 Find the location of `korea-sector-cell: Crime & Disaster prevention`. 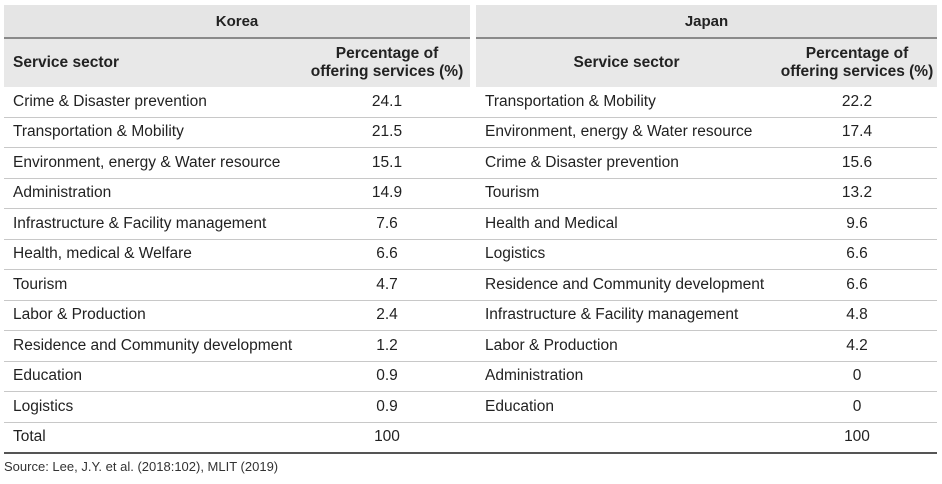

korea-sector-cell: Crime & Disaster prevention is located at coordinates (110, 101).